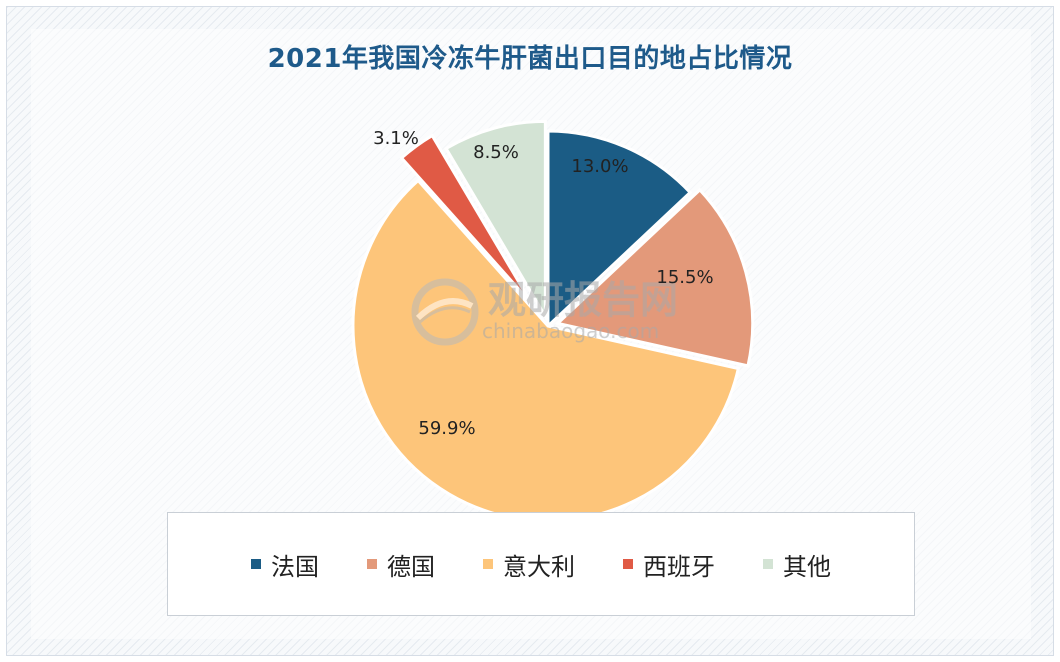 This screenshot has height=662, width=1060. Describe the element at coordinates (295, 566) in the screenshot. I see `legend-label-1: 法国` at that location.